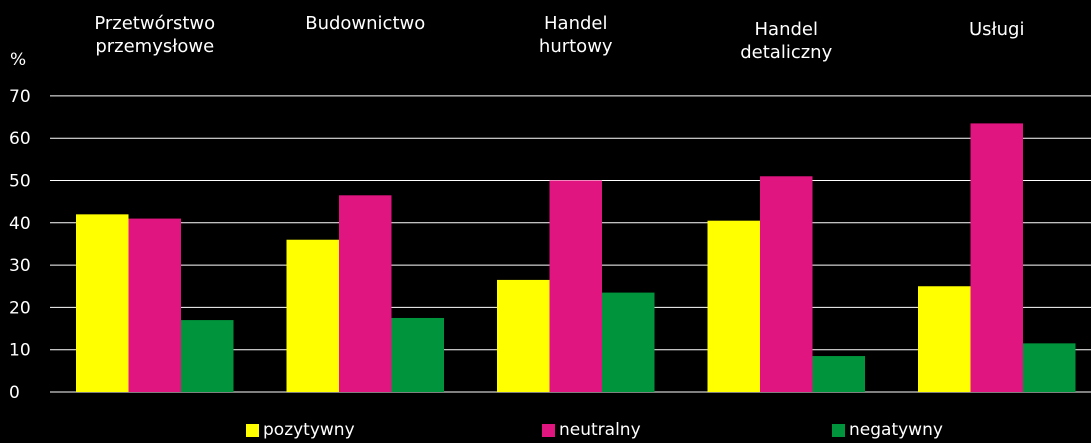 The width and height of the screenshot is (1091, 443). Describe the element at coordinates (20, 351) in the screenshot. I see `y-tick-label-10: 10` at that location.